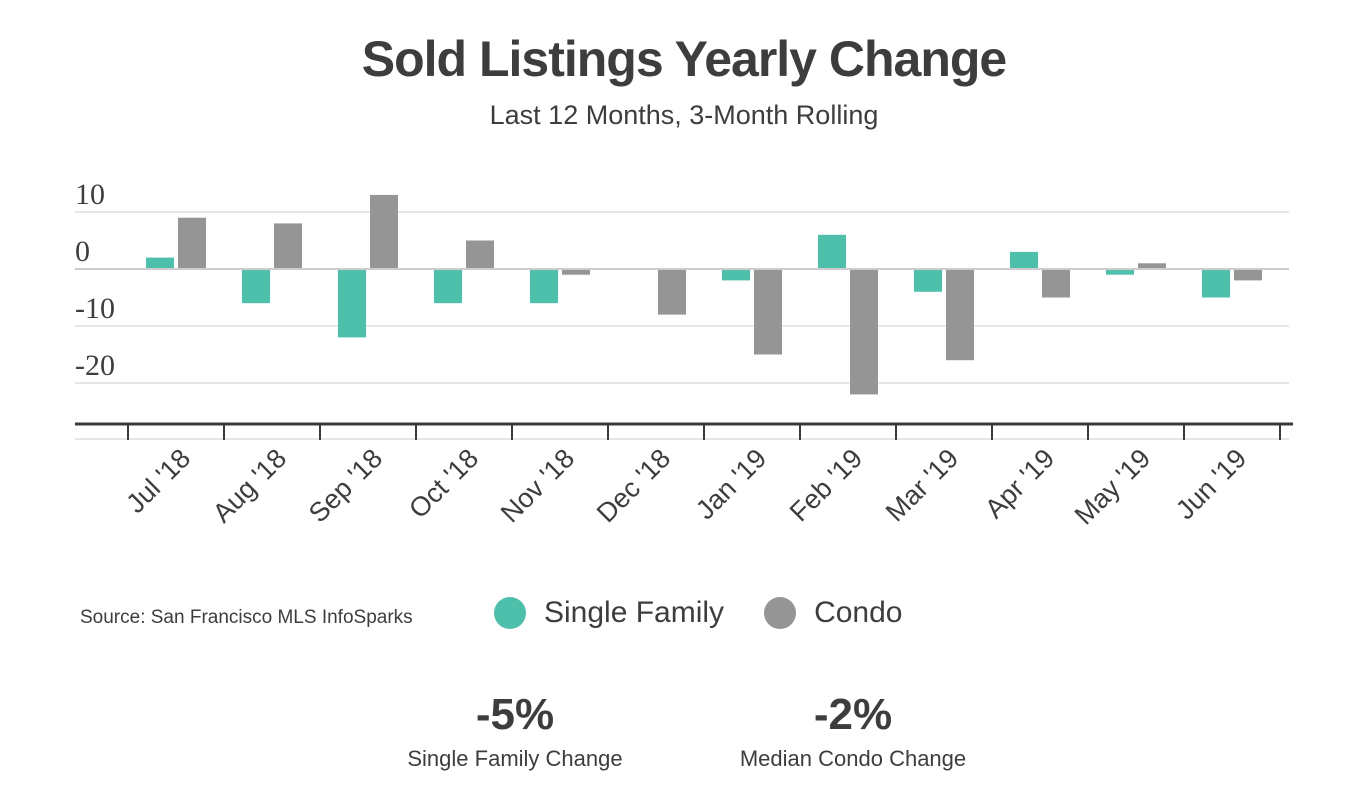 This screenshot has height=802, width=1368. I want to click on legend-item-single-family: Single Family, so click(609, 613).